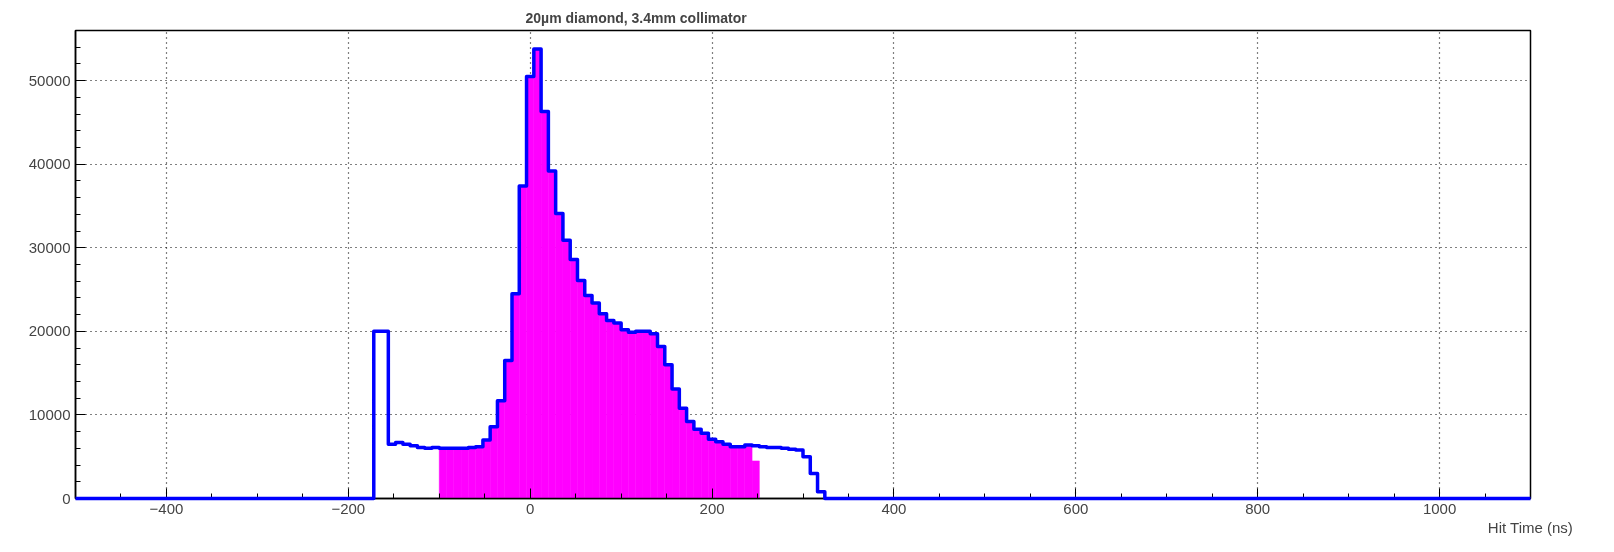 The width and height of the screenshot is (1614, 552). What do you see at coordinates (1076, 508) in the screenshot?
I see `x-tick-label: 600` at bounding box center [1076, 508].